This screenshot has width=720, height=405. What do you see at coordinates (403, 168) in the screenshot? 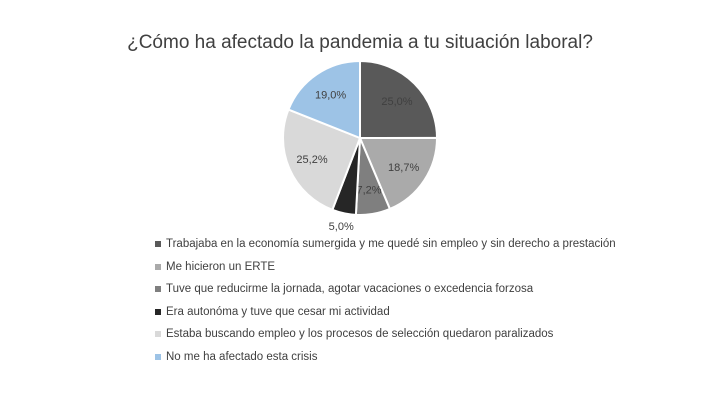
I see `data-label-1: 18,7%` at bounding box center [403, 168].